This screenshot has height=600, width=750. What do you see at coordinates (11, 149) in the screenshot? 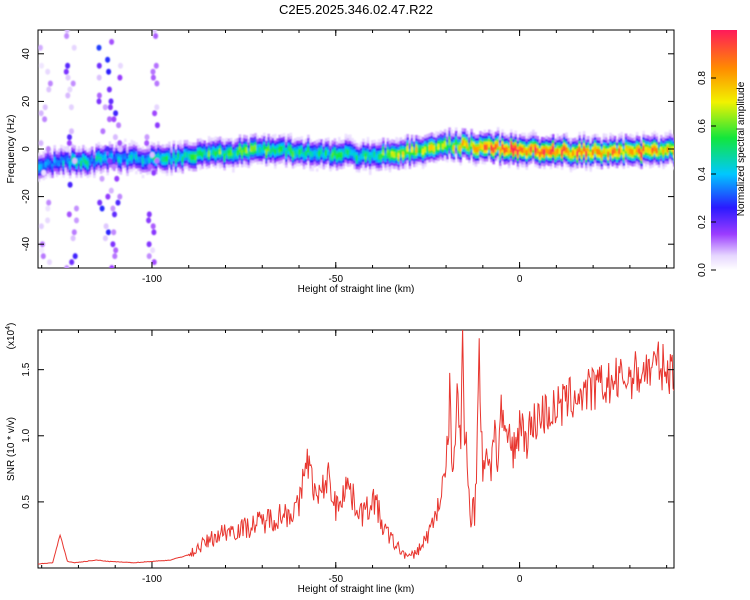
I see `heatmap-y-label: Frequency (Hz)` at bounding box center [11, 149].